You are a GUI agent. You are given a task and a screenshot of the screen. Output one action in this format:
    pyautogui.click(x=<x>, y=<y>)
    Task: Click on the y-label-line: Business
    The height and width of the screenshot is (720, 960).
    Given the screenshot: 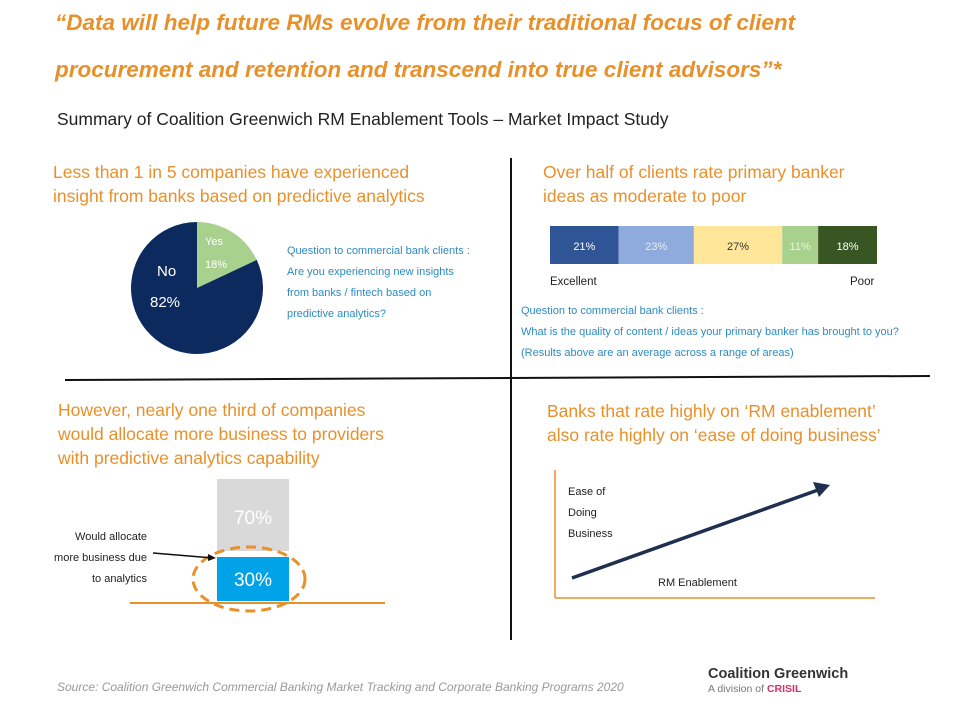 What is the action you would take?
    pyautogui.click(x=590, y=534)
    